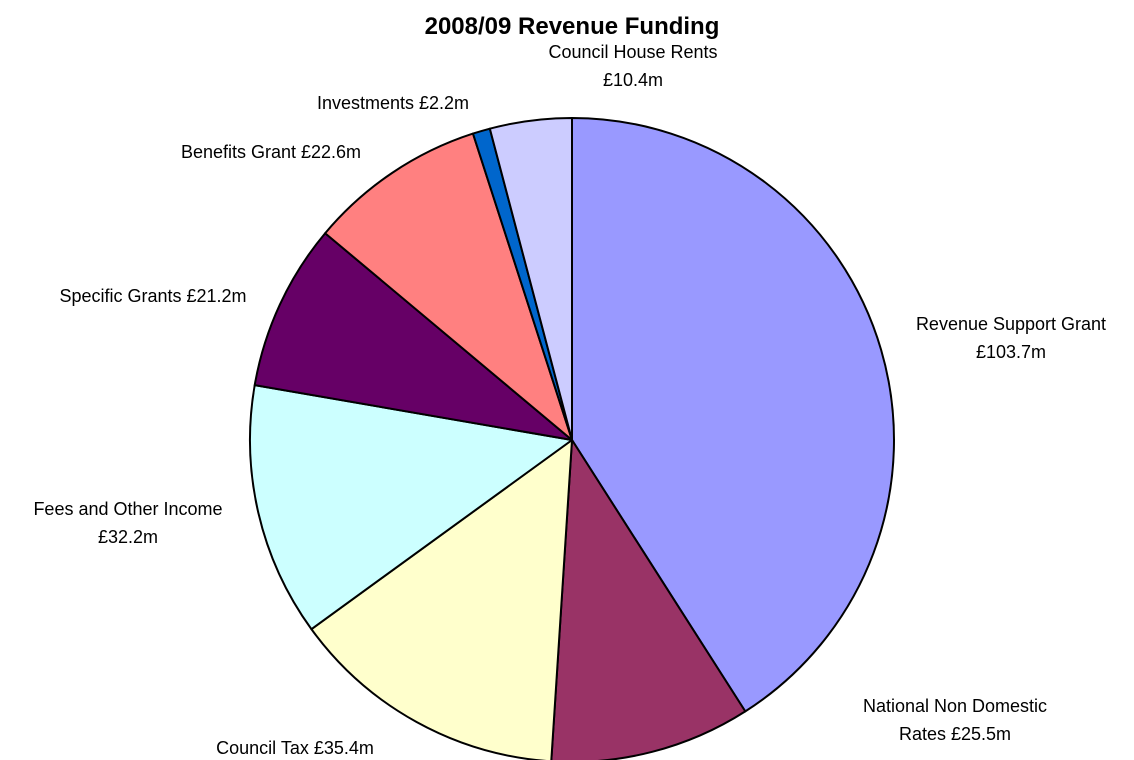  What do you see at coordinates (648, 599) in the screenshot?
I see `pie-slice-national-non-domestic-rates` at bounding box center [648, 599].